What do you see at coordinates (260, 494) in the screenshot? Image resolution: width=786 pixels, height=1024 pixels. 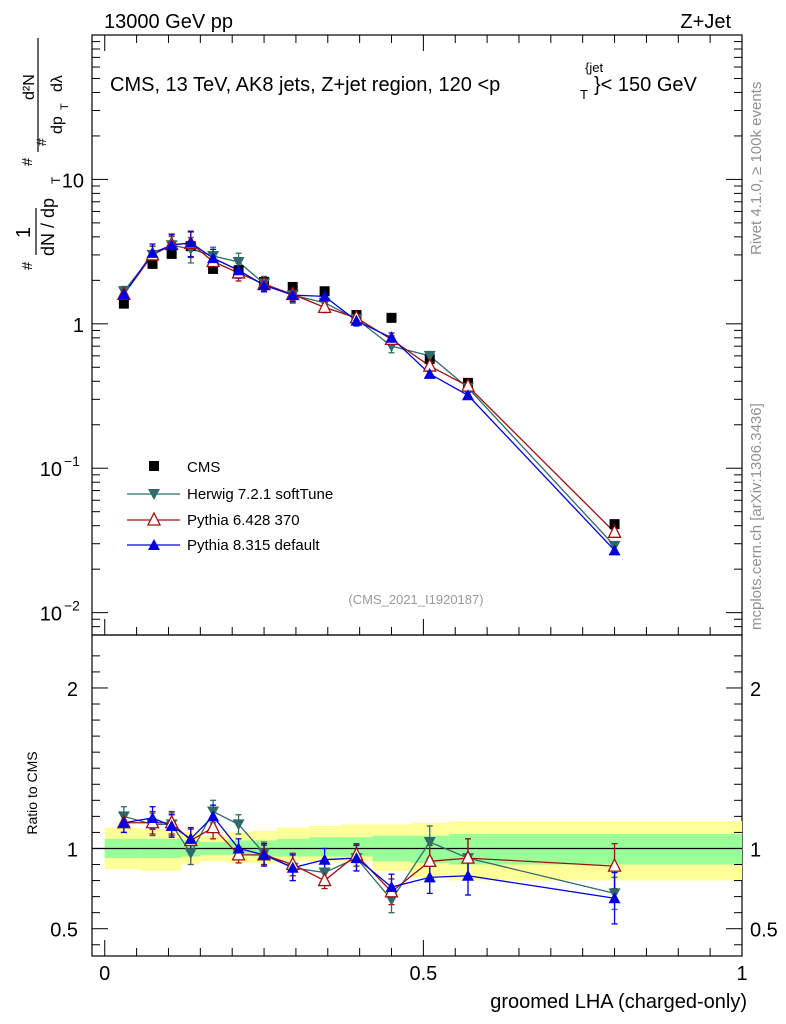 I see `legend-label-herwig: Herwig 7.2.1 softTune` at bounding box center [260, 494].